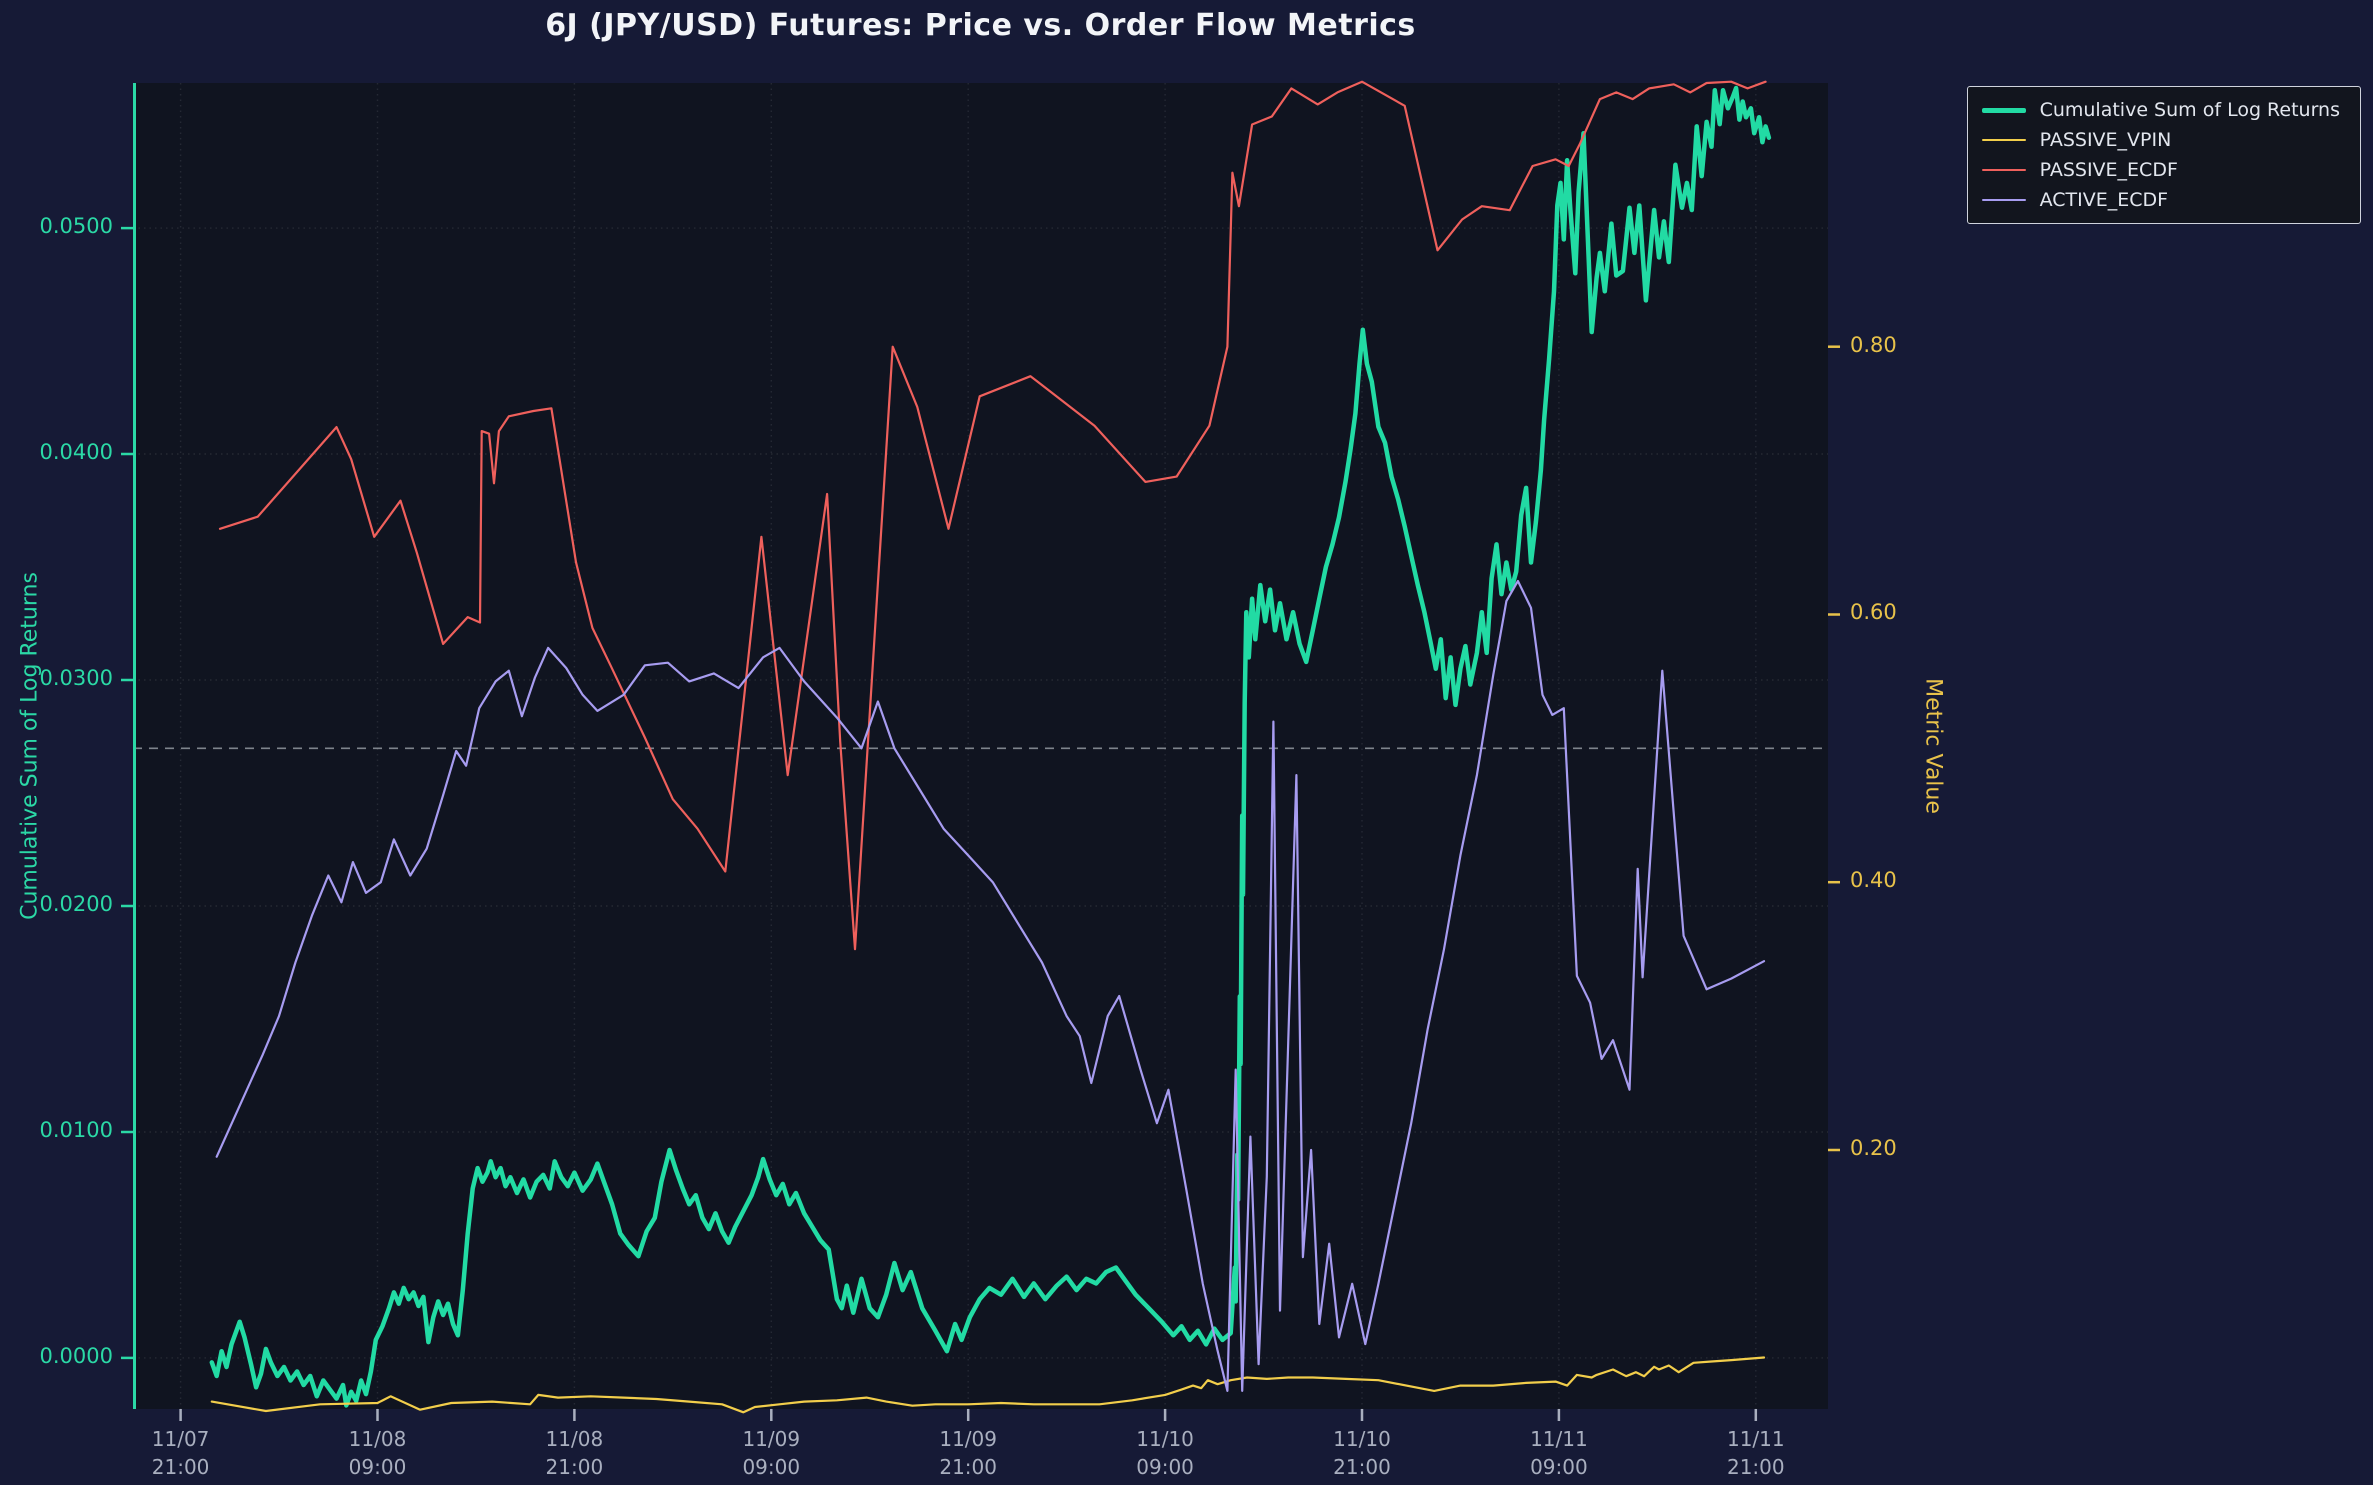 The height and width of the screenshot is (1485, 2373). I want to click on left-axis-spine, so click(134, 746).